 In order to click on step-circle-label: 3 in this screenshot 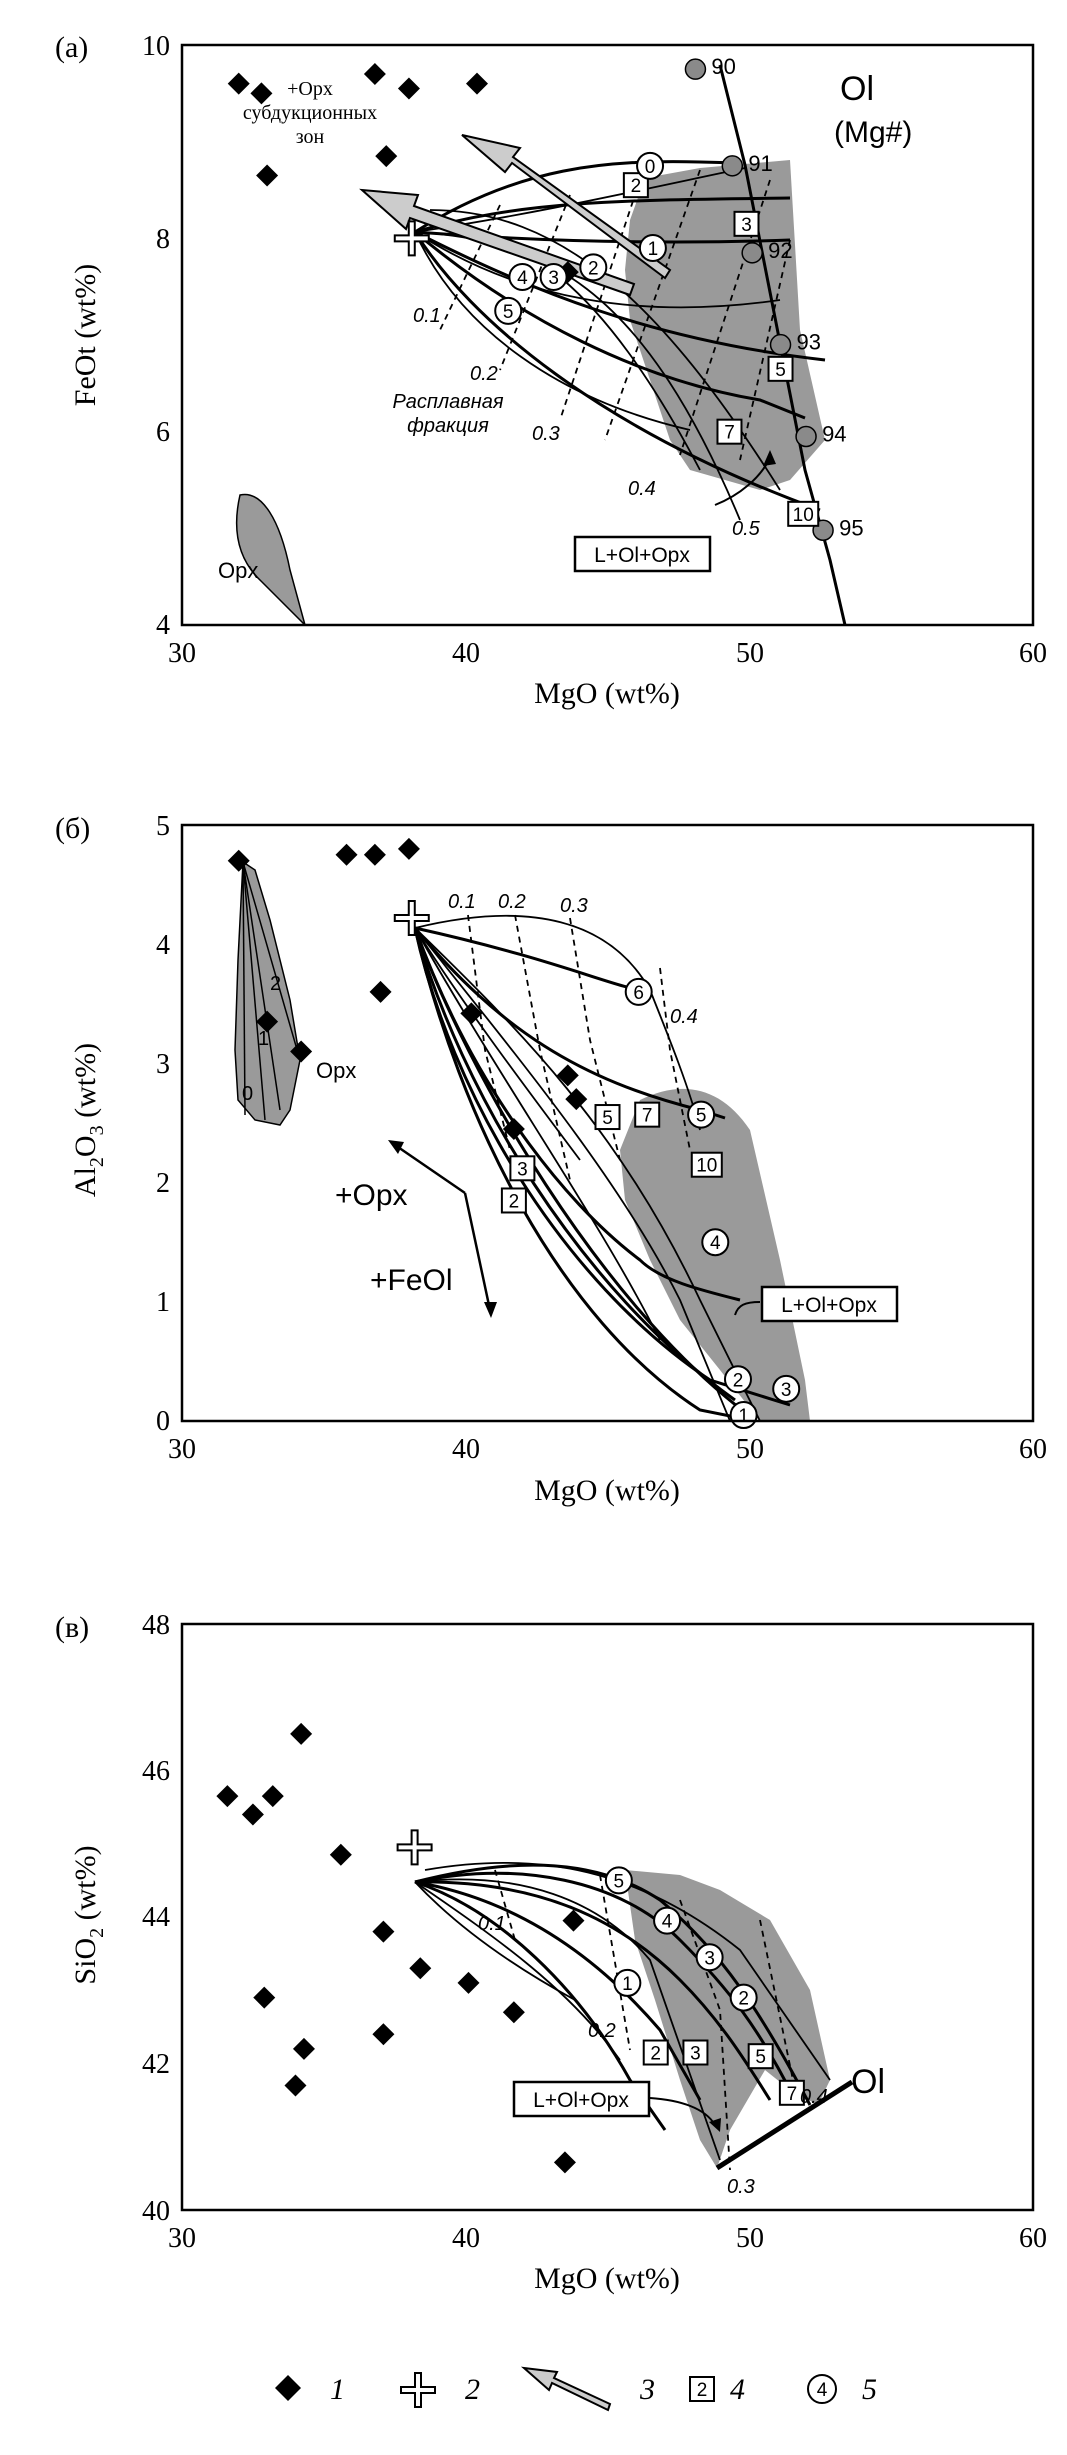, I will do `click(709, 1958)`.